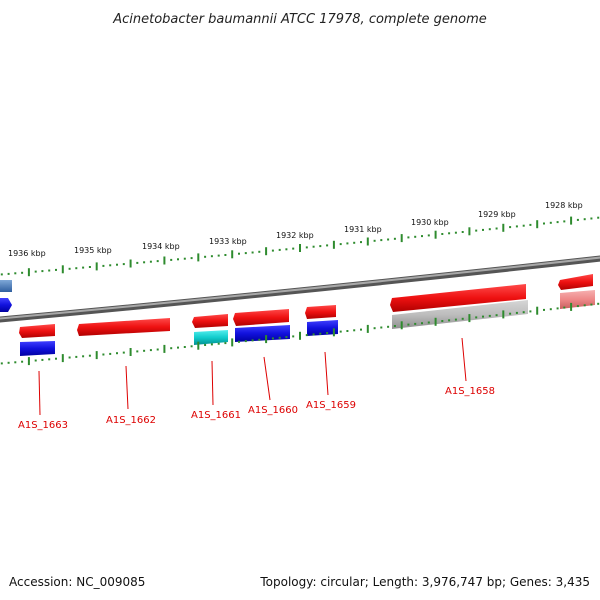 The image size is (600, 600). What do you see at coordinates (331, 405) in the screenshot?
I see `gene-label-a1s-1659: A1S_1659` at bounding box center [331, 405].